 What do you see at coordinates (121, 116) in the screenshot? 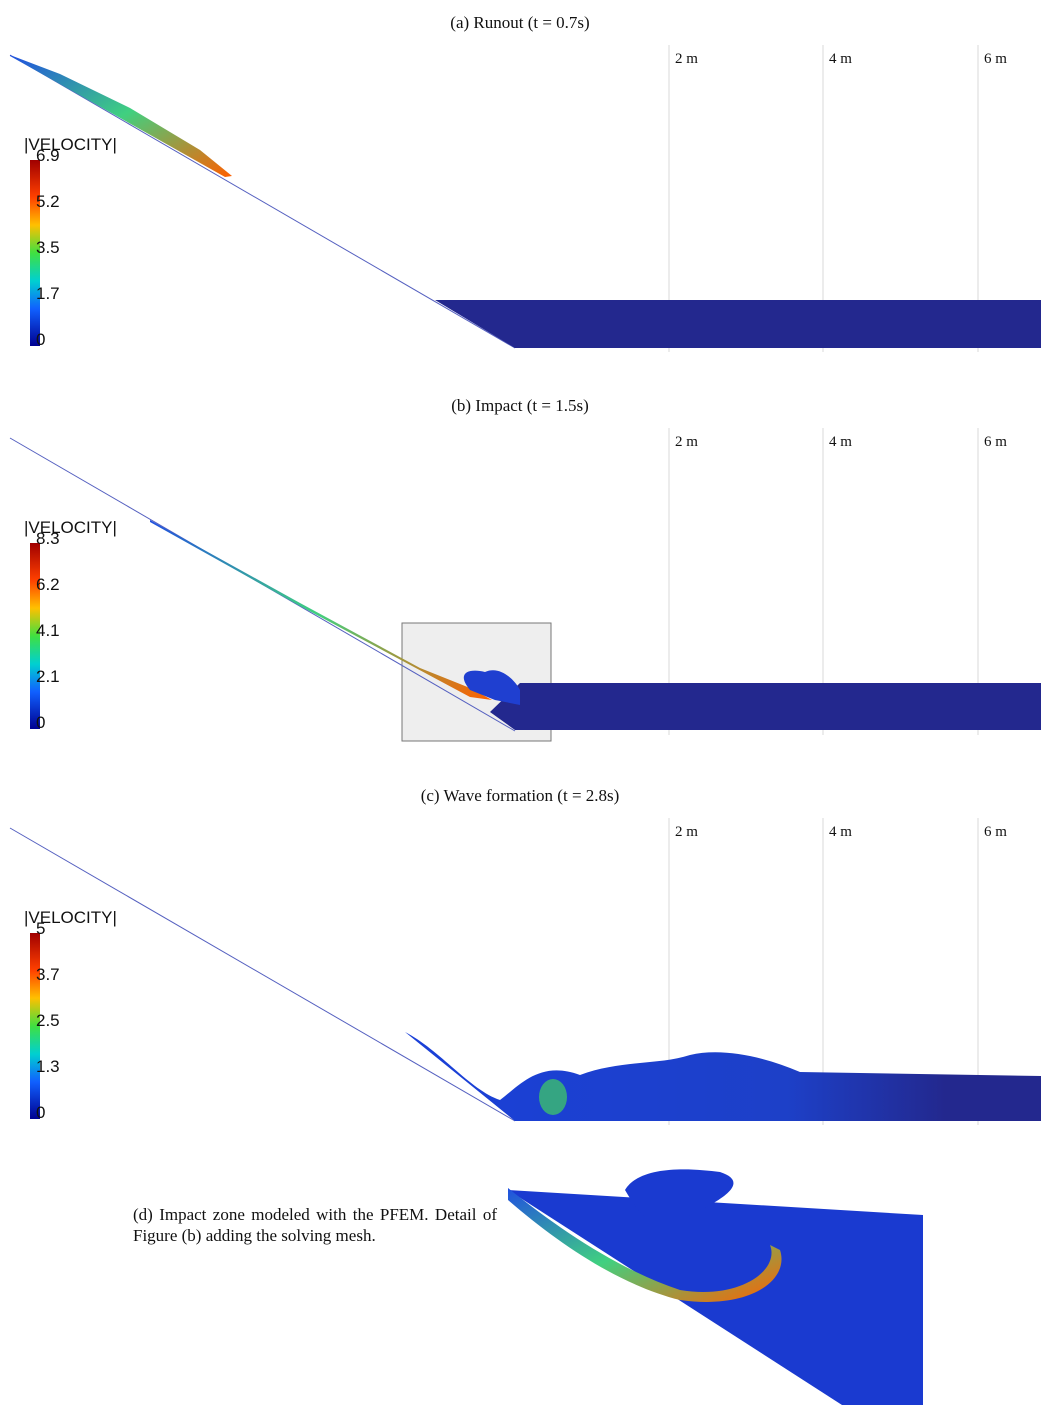
I see `landslide` at bounding box center [121, 116].